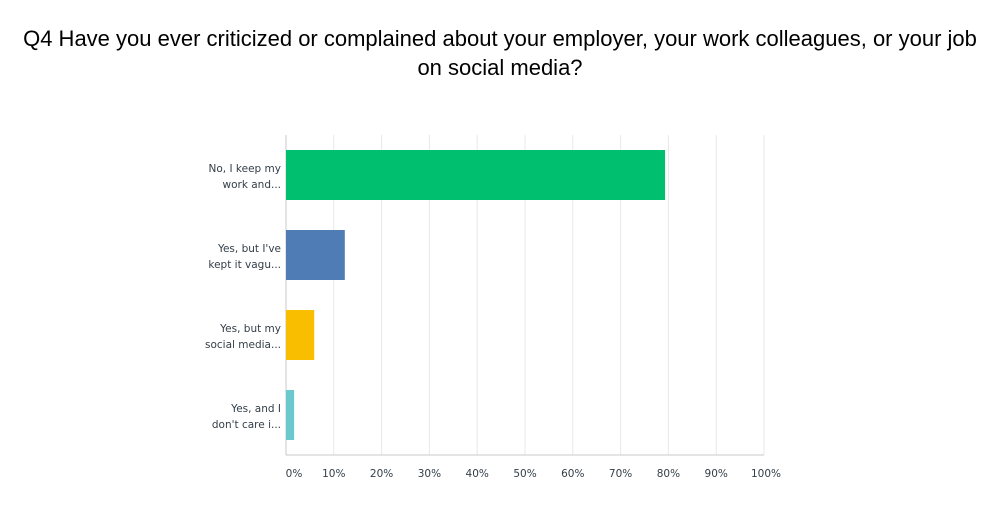  What do you see at coordinates (668, 474) in the screenshot?
I see `x-tick-label: 80%` at bounding box center [668, 474].